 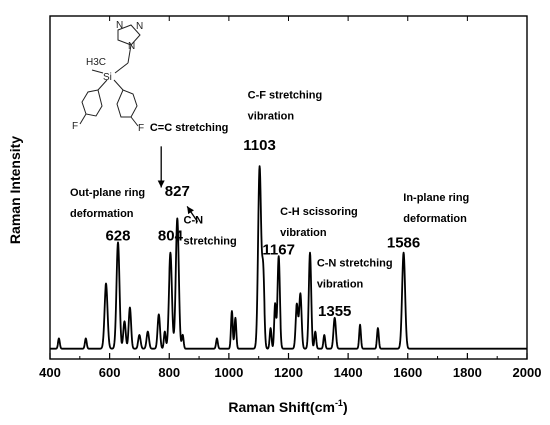 What do you see at coordinates (210, 242) in the screenshot?
I see `annotation-line: stretching` at bounding box center [210, 242].